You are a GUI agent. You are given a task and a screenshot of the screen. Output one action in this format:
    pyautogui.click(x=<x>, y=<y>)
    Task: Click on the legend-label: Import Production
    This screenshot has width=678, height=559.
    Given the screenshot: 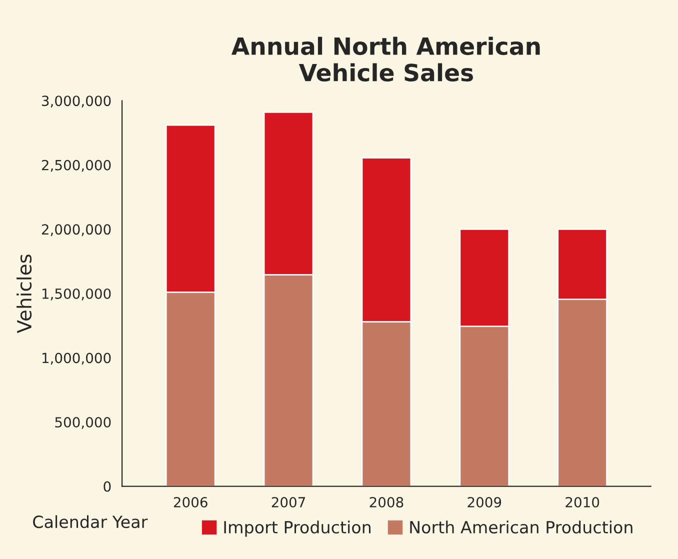 What is the action you would take?
    pyautogui.click(x=297, y=528)
    